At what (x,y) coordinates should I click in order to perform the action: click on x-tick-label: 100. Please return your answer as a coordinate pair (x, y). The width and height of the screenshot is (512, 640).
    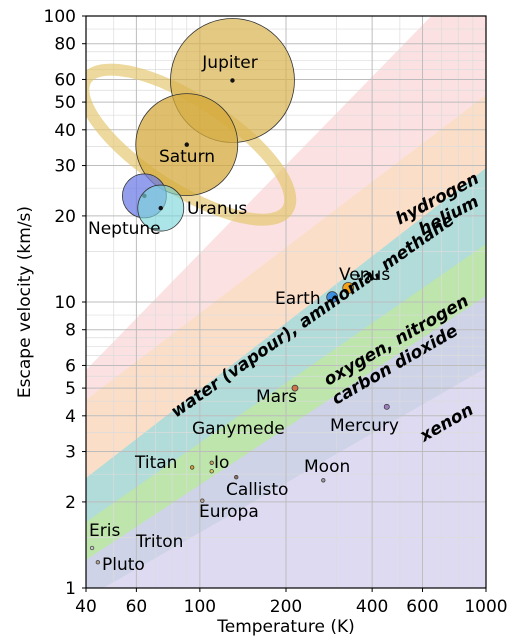
    Looking at the image, I should click on (200, 607).